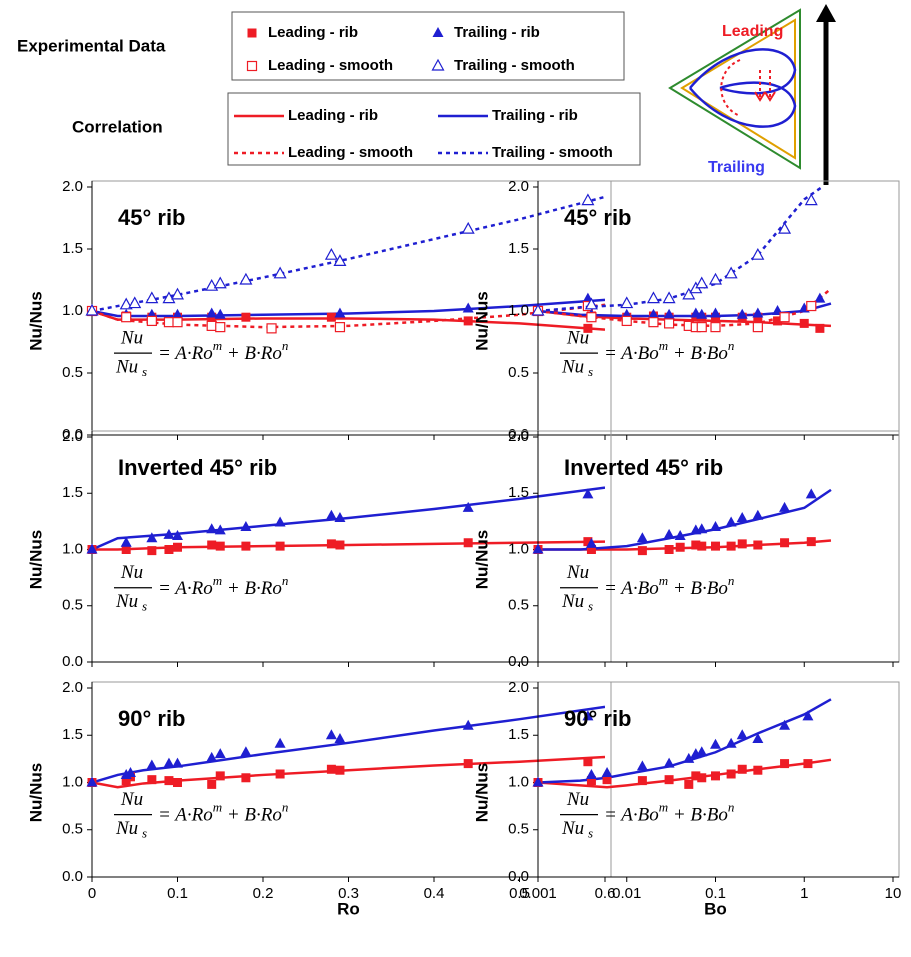 The image size is (911, 957). Describe the element at coordinates (715, 893) in the screenshot. I see `x-tick-label: 0.1` at that location.